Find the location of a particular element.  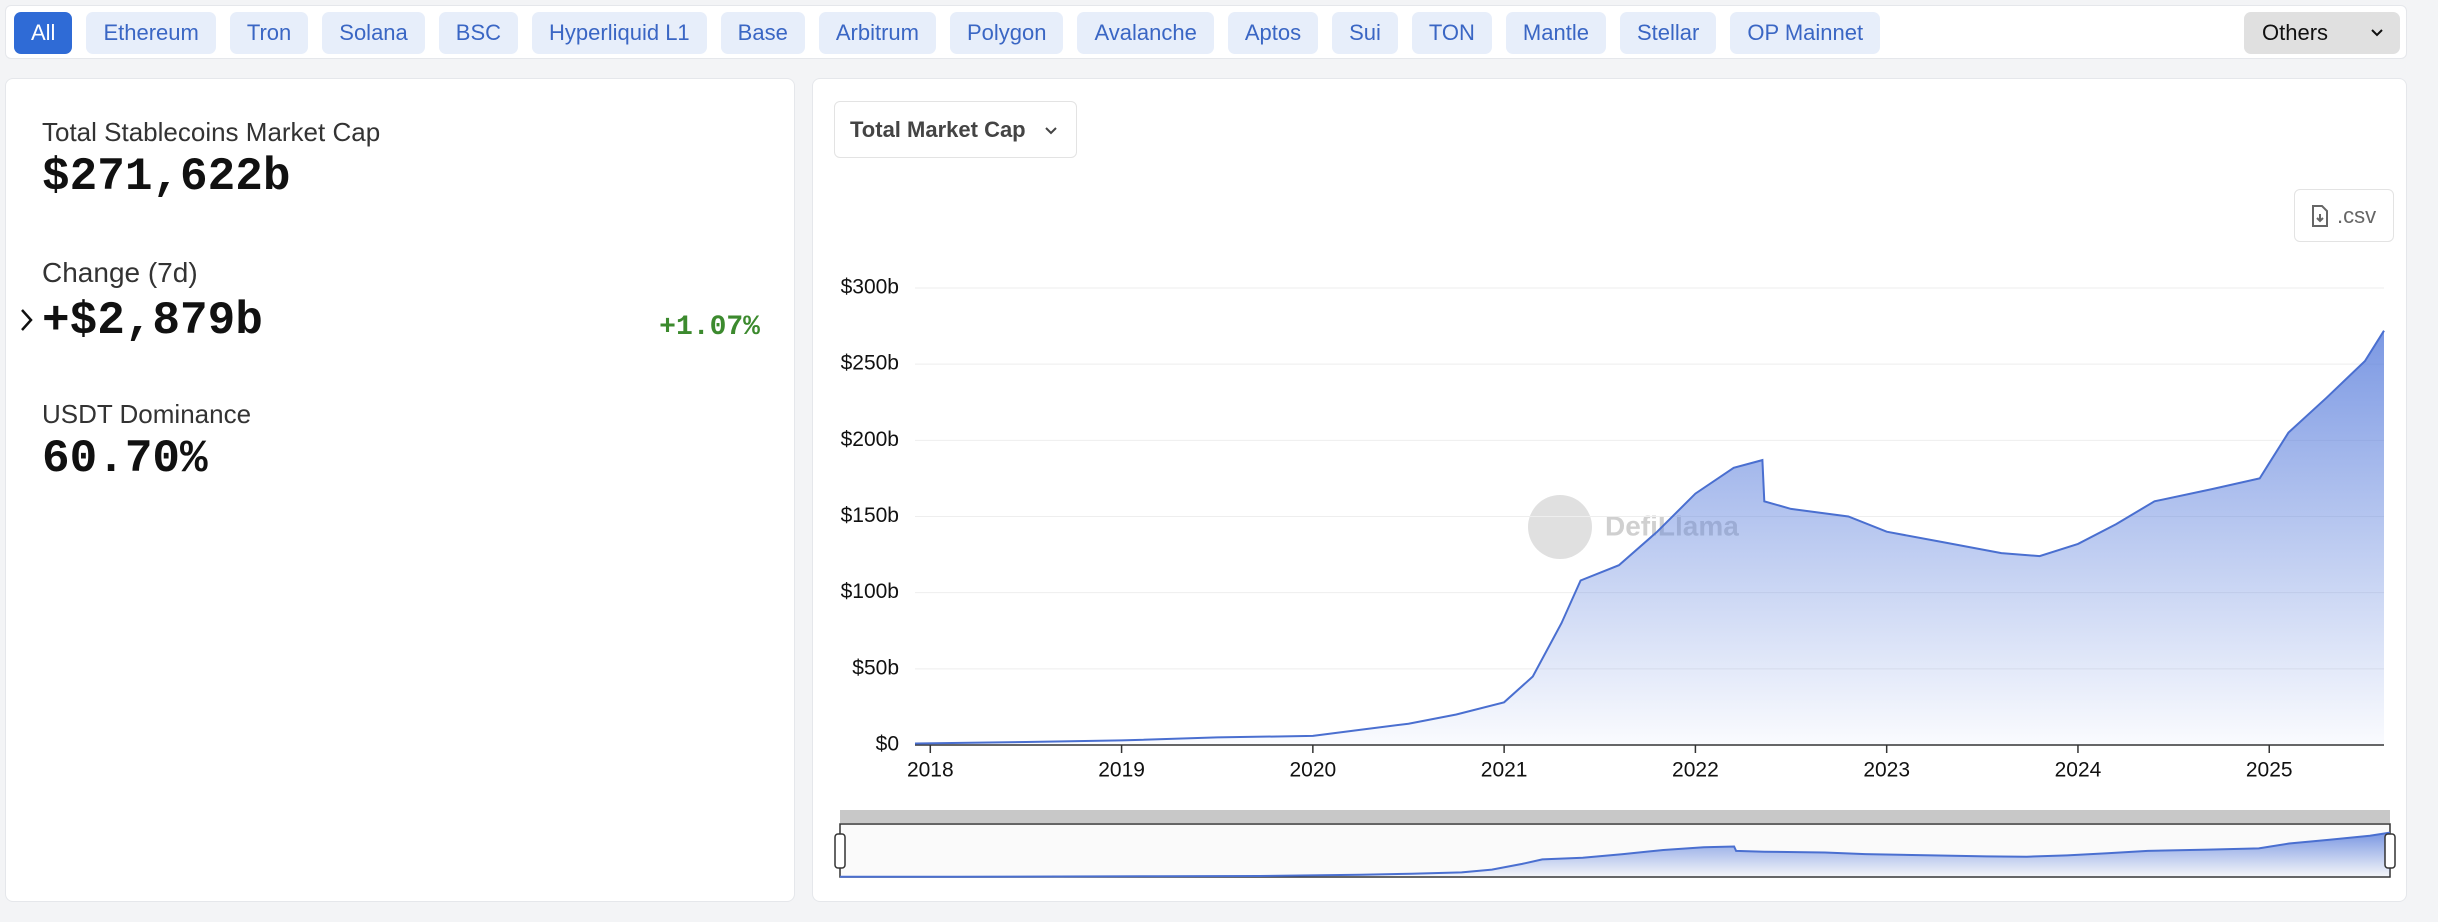

stat-value: $271,622b is located at coordinates (166, 177).